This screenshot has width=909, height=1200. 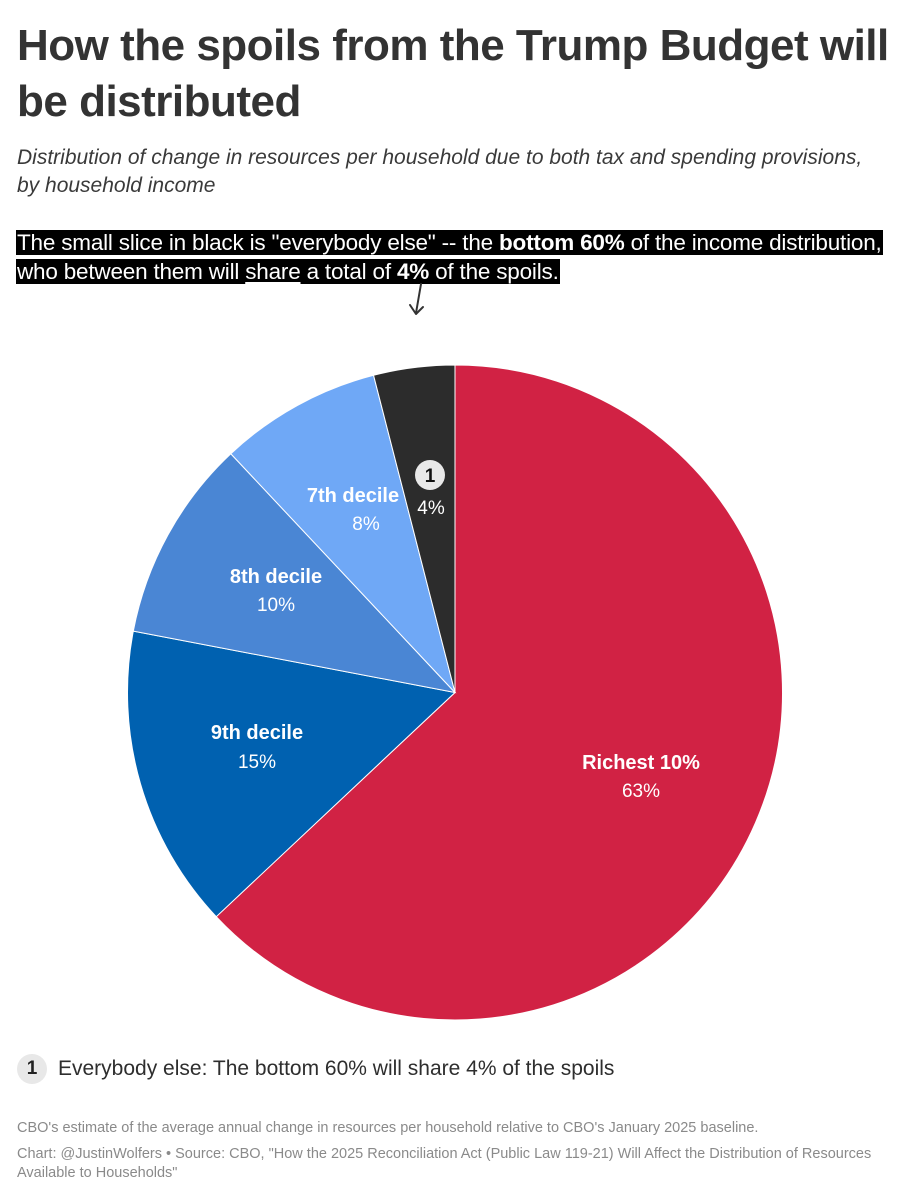 What do you see at coordinates (641, 791) in the screenshot?
I see `label-richest-value: 63%` at bounding box center [641, 791].